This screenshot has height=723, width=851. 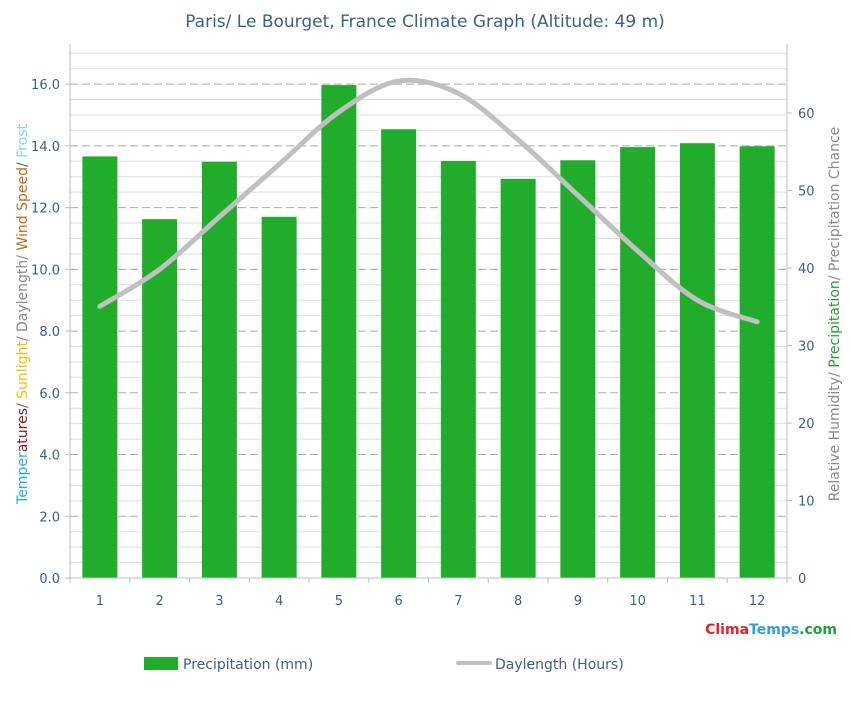 I want to click on right-tick-label: 10, so click(x=806, y=501).